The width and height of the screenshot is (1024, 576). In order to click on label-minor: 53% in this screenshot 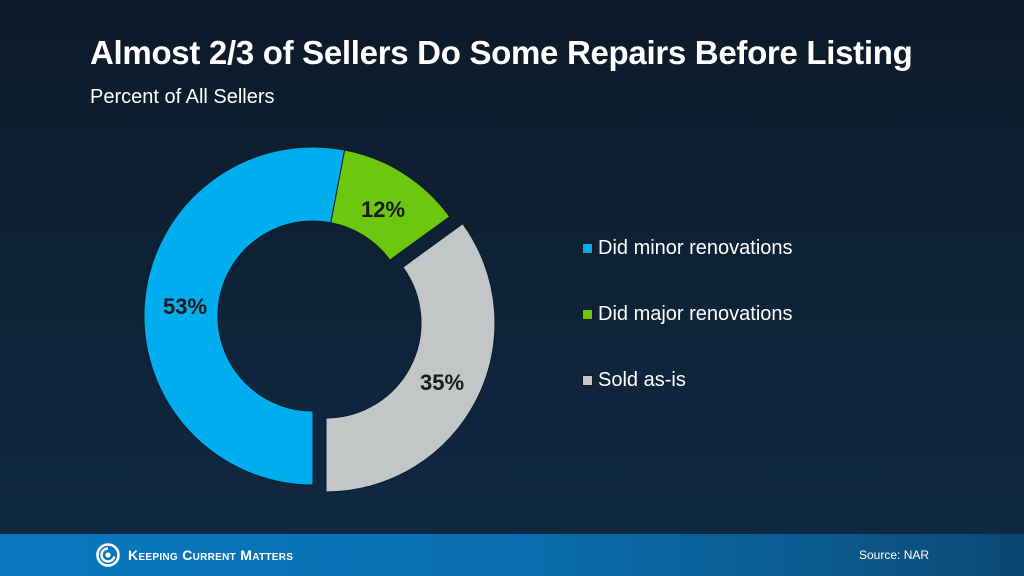, I will do `click(185, 306)`.